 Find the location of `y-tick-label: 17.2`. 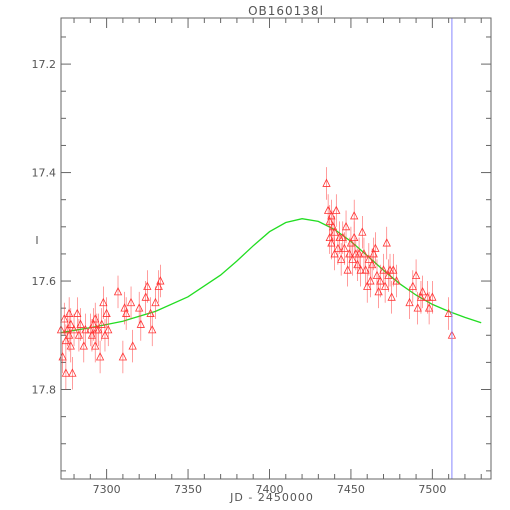

y-tick-label: 17.2 is located at coordinates (44, 64).